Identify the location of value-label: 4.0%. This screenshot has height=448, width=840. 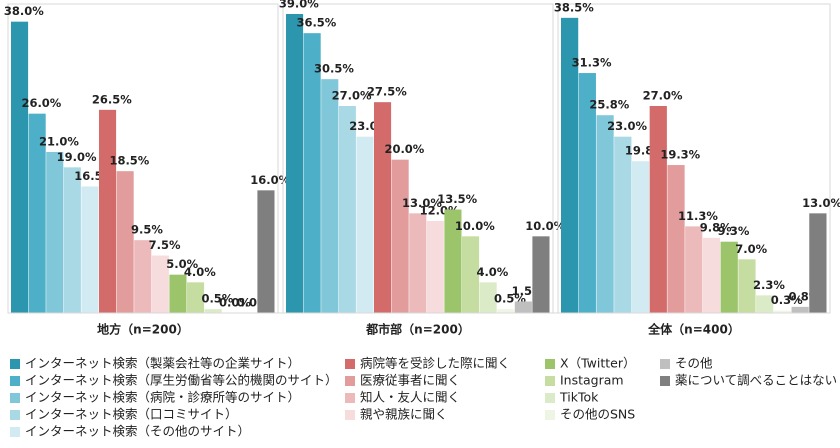
(492, 272).